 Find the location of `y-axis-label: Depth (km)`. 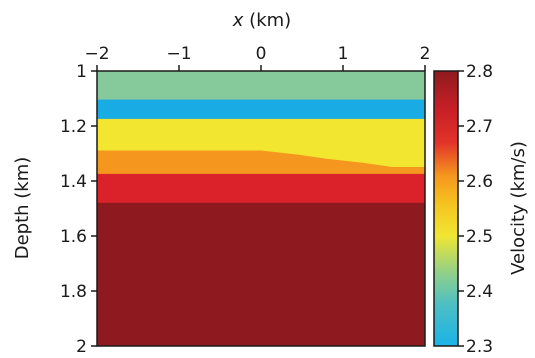

y-axis-label: Depth (km) is located at coordinates (22, 208).